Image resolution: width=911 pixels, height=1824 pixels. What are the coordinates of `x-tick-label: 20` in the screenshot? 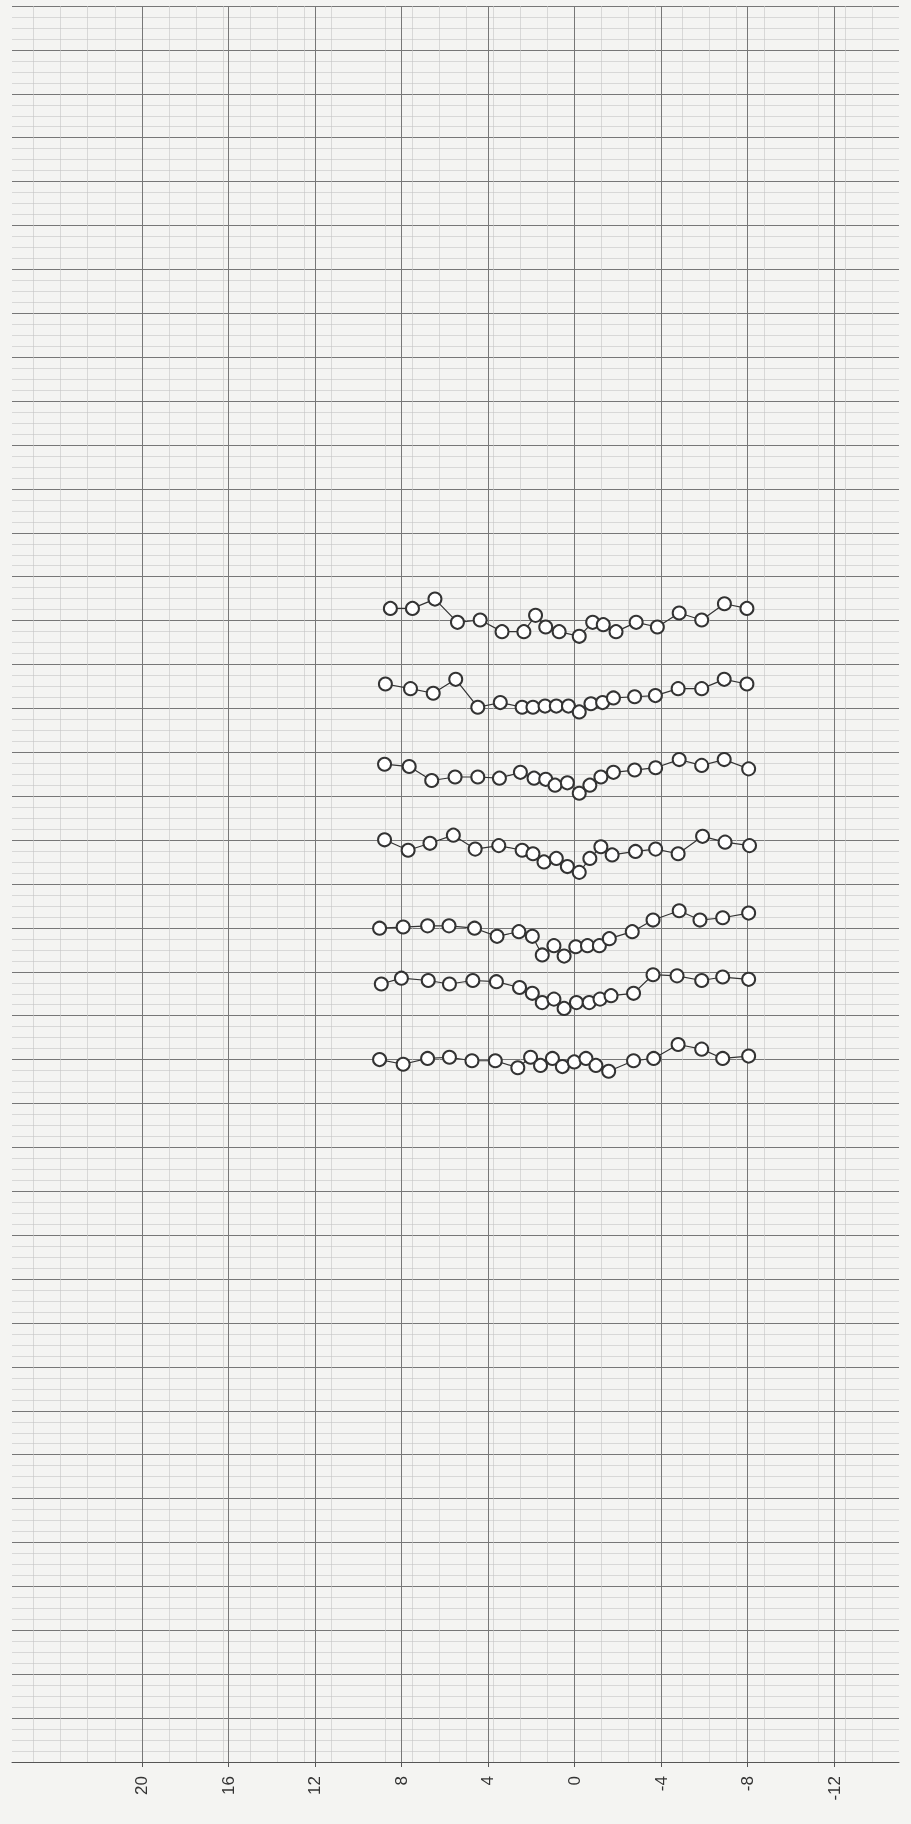 It's located at (142, 1785).